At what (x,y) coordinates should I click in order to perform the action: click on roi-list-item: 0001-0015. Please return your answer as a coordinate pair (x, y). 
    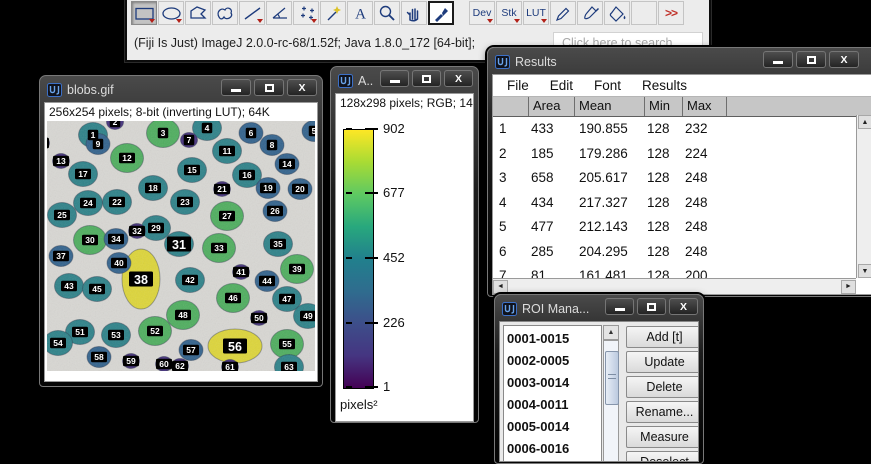
    Looking at the image, I should click on (552, 339).